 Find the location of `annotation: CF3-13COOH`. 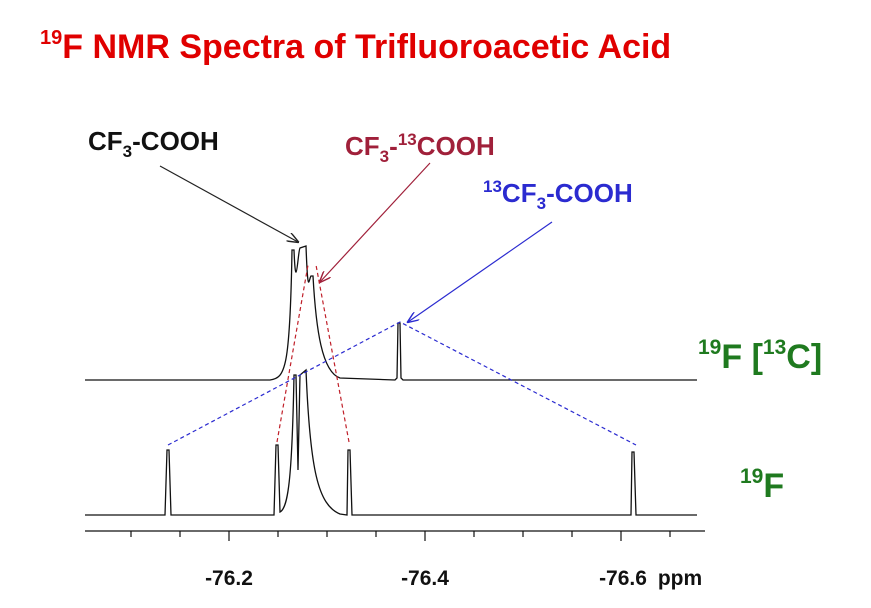

annotation: CF3-13COOH is located at coordinates (420, 148).